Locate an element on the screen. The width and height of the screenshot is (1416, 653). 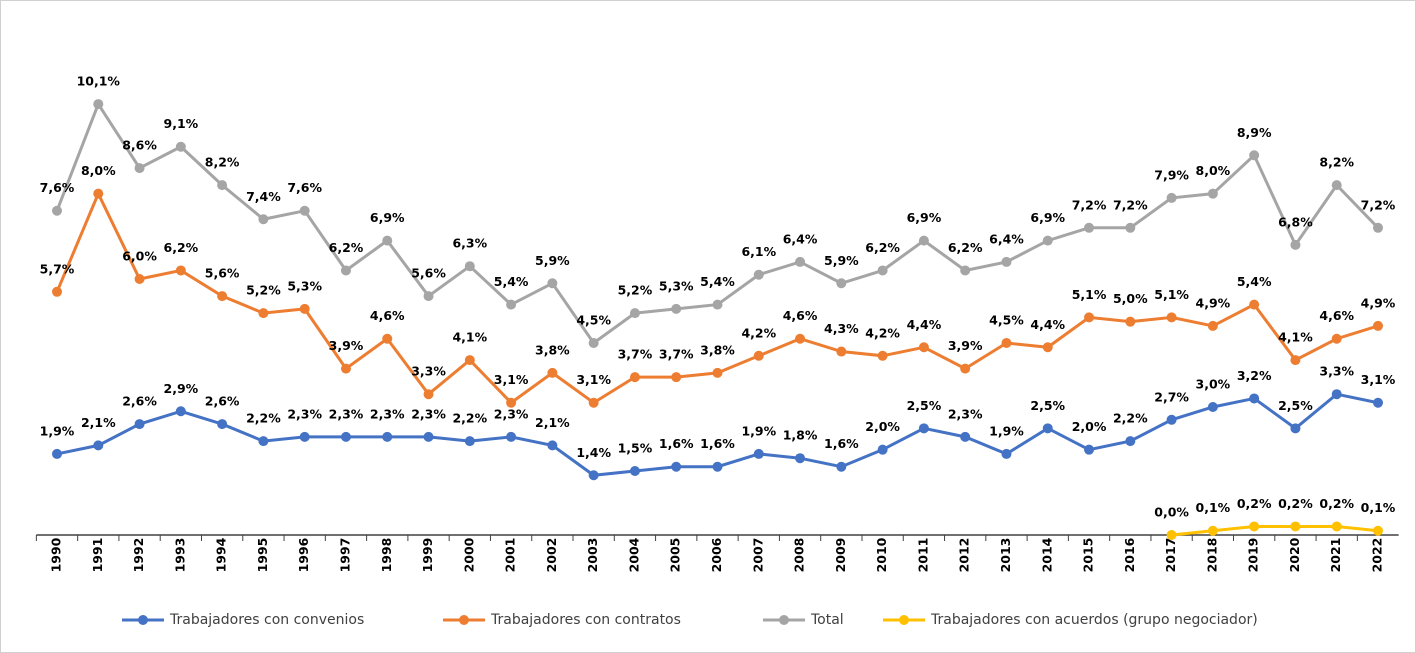
data-label: 6,4% is located at coordinates (1006, 238).